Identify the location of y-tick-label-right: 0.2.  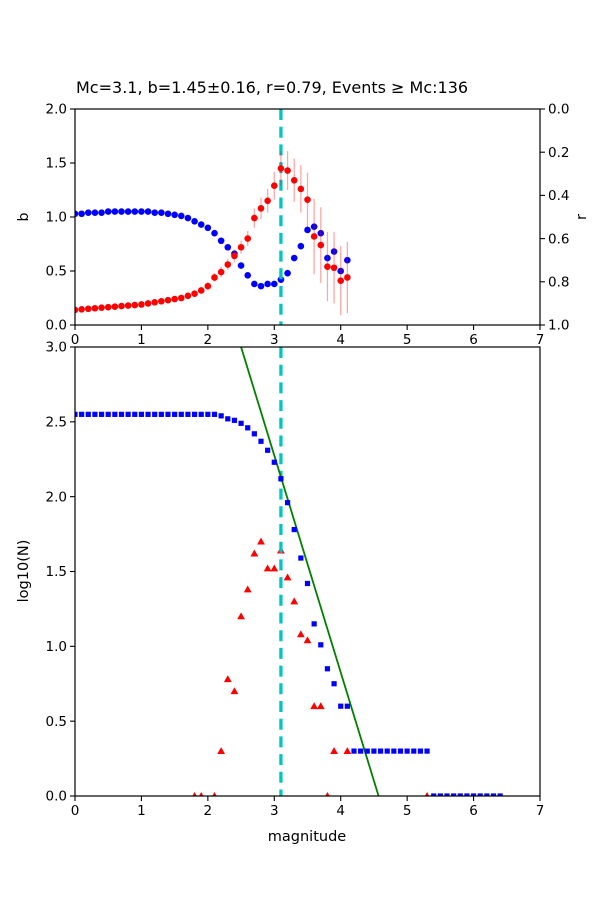
(558, 153).